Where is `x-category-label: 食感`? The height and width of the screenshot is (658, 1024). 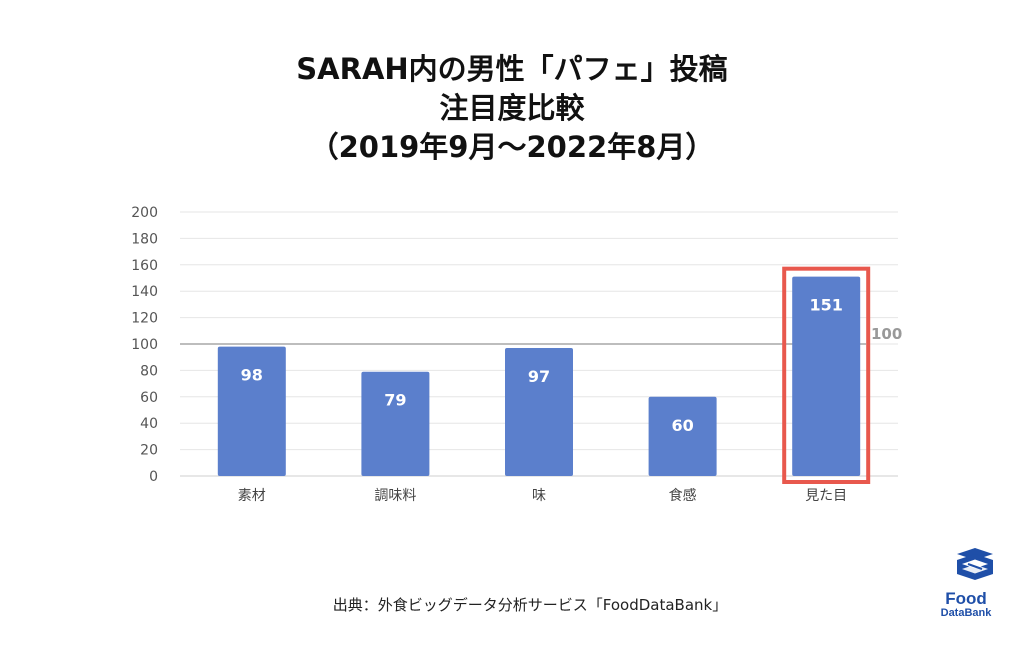
x-category-label: 食感 is located at coordinates (683, 495).